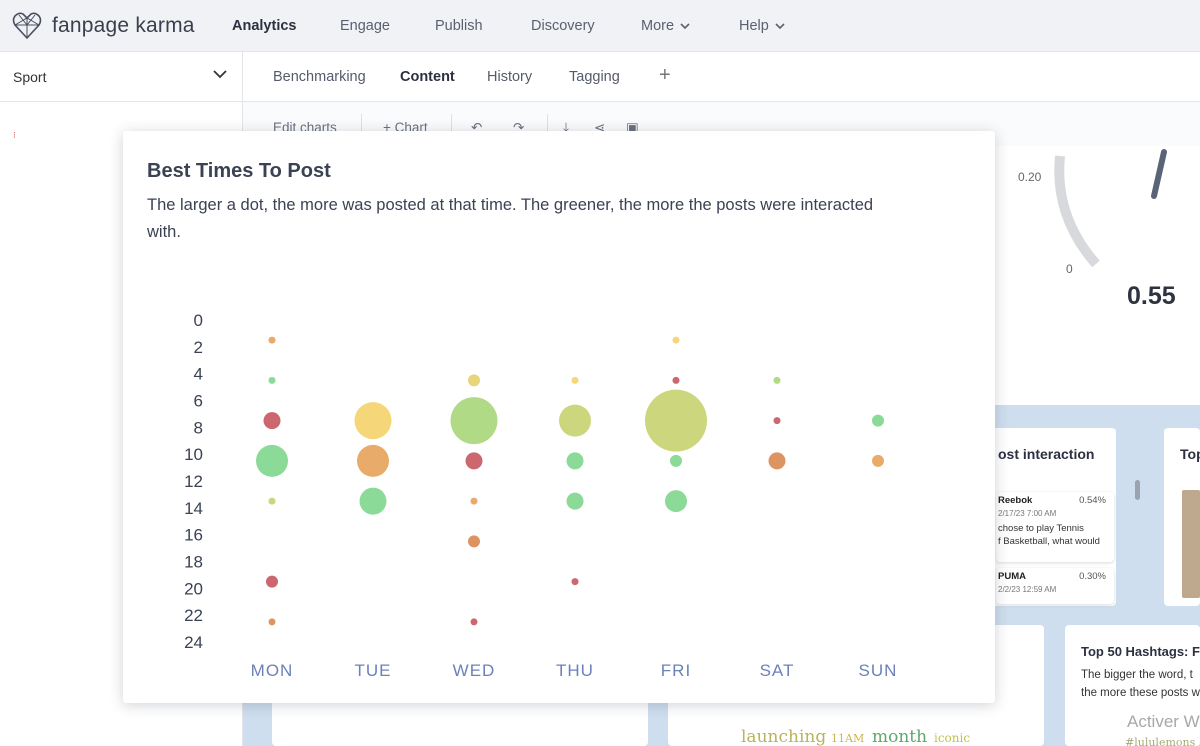 Image resolution: width=1200 pixels, height=746 pixels. Describe the element at coordinates (784, 736) in the screenshot. I see `word-cloud-word: launching` at that location.